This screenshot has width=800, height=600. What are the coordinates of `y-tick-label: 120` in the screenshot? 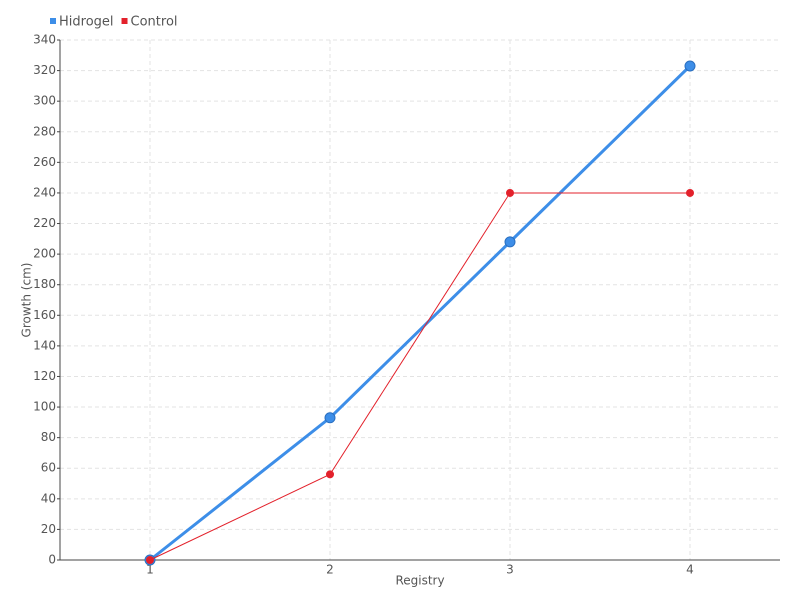 It's located at (44, 376).